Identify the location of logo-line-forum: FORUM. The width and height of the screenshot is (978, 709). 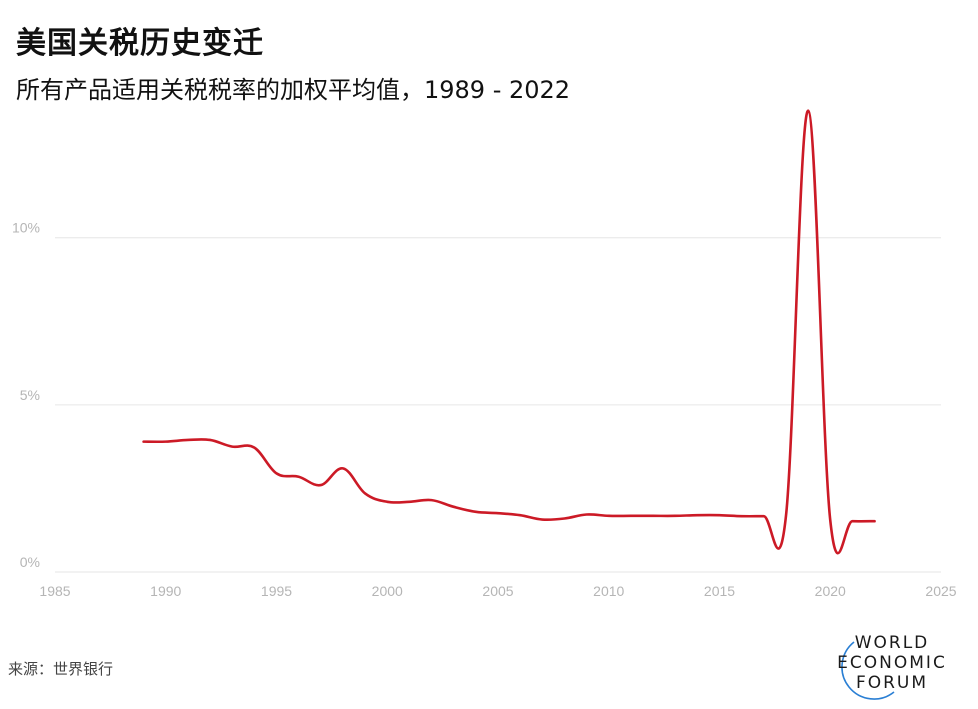
(892, 683).